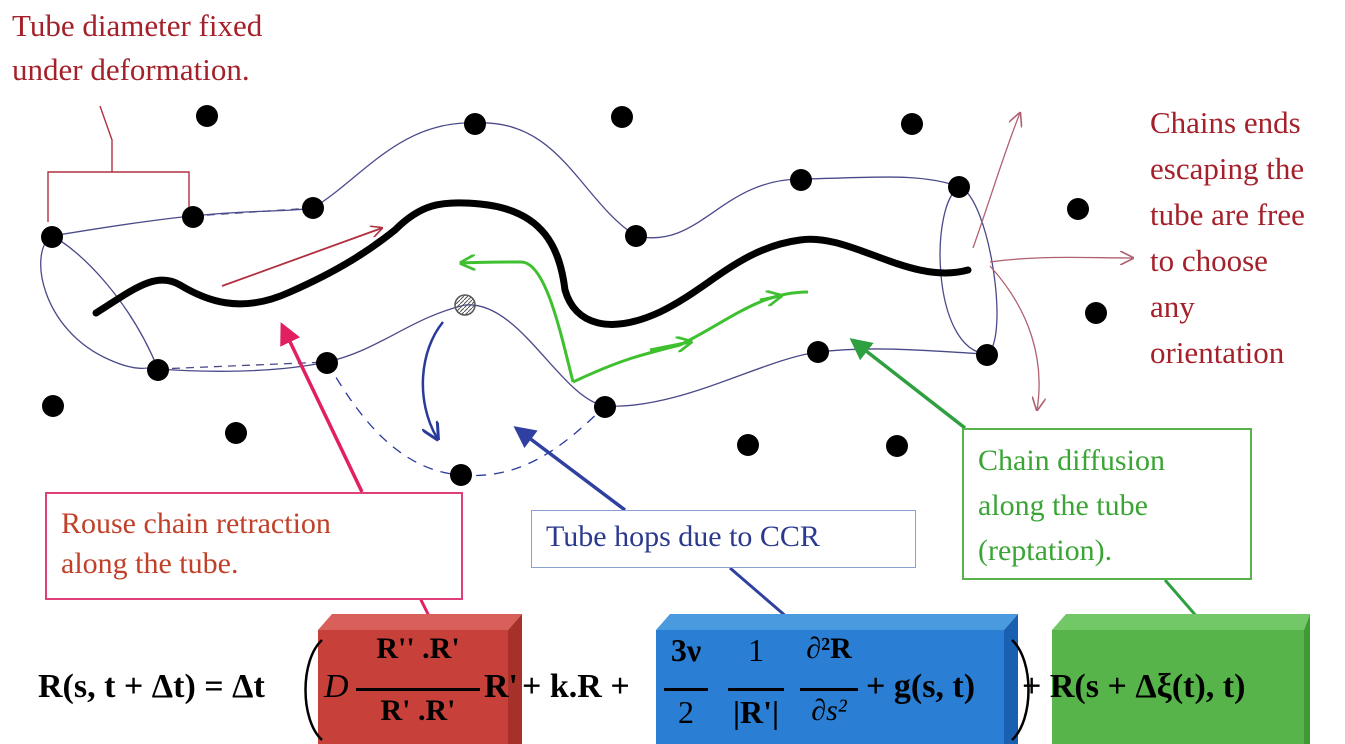  I want to click on left-paren, so click(313, 690).